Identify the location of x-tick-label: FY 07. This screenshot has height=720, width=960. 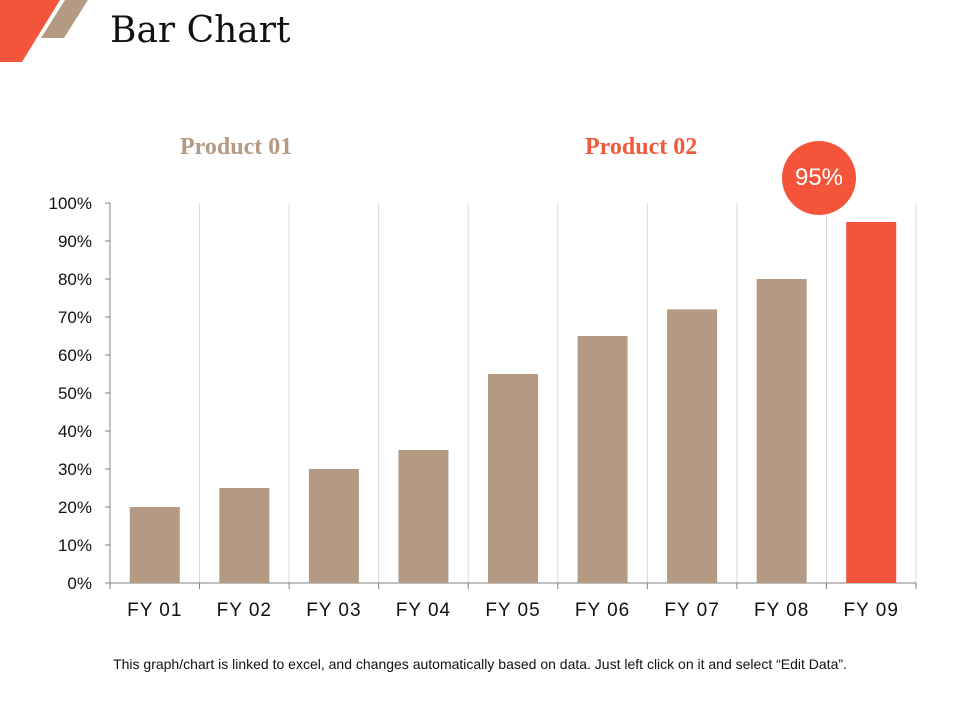
(691, 610).